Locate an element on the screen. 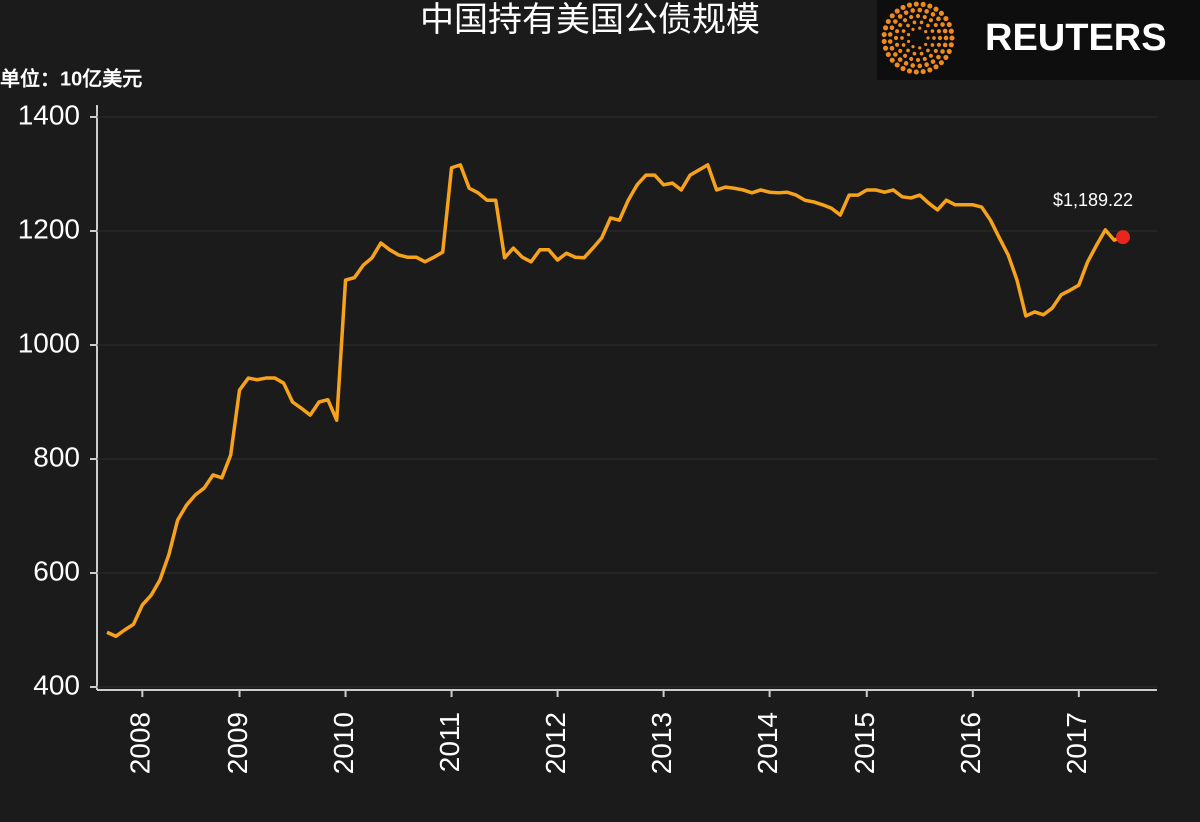  y-tick-label: 1000 is located at coordinates (49, 342).